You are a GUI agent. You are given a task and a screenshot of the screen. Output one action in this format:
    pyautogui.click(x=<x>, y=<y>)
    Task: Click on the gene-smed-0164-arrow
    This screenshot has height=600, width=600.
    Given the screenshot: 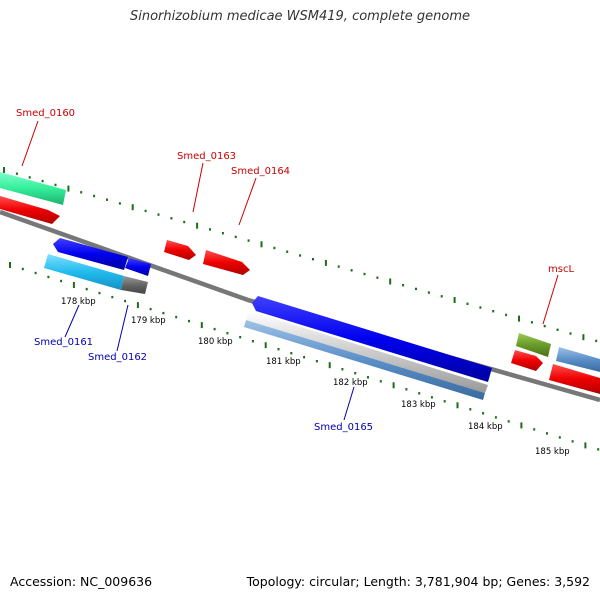 What is the action you would take?
    pyautogui.click(x=226, y=262)
    